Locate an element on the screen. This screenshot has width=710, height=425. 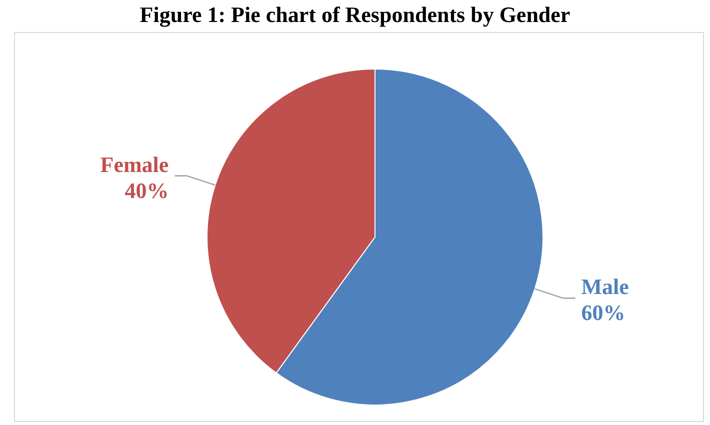
data-label: 60% is located at coordinates (603, 313).